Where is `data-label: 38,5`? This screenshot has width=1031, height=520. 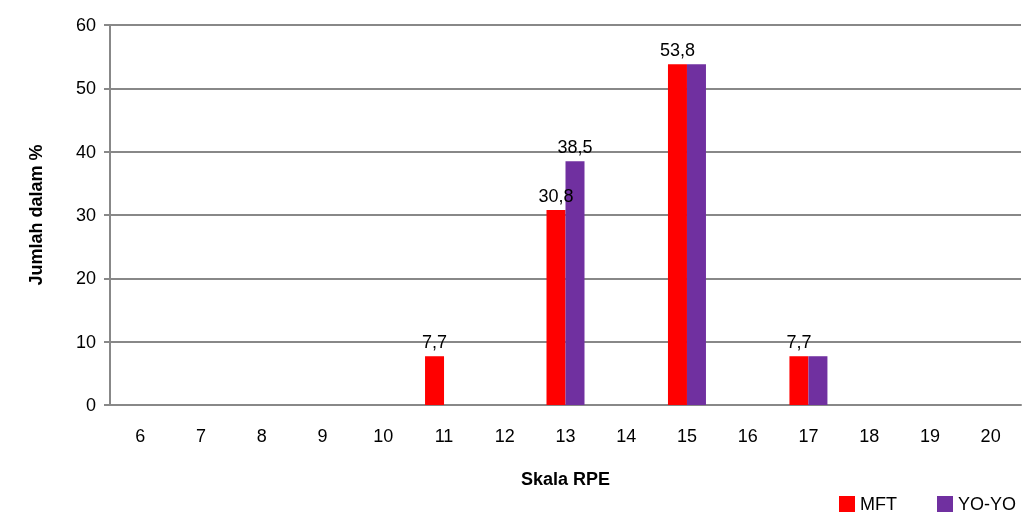
data-label: 38,5 is located at coordinates (575, 147).